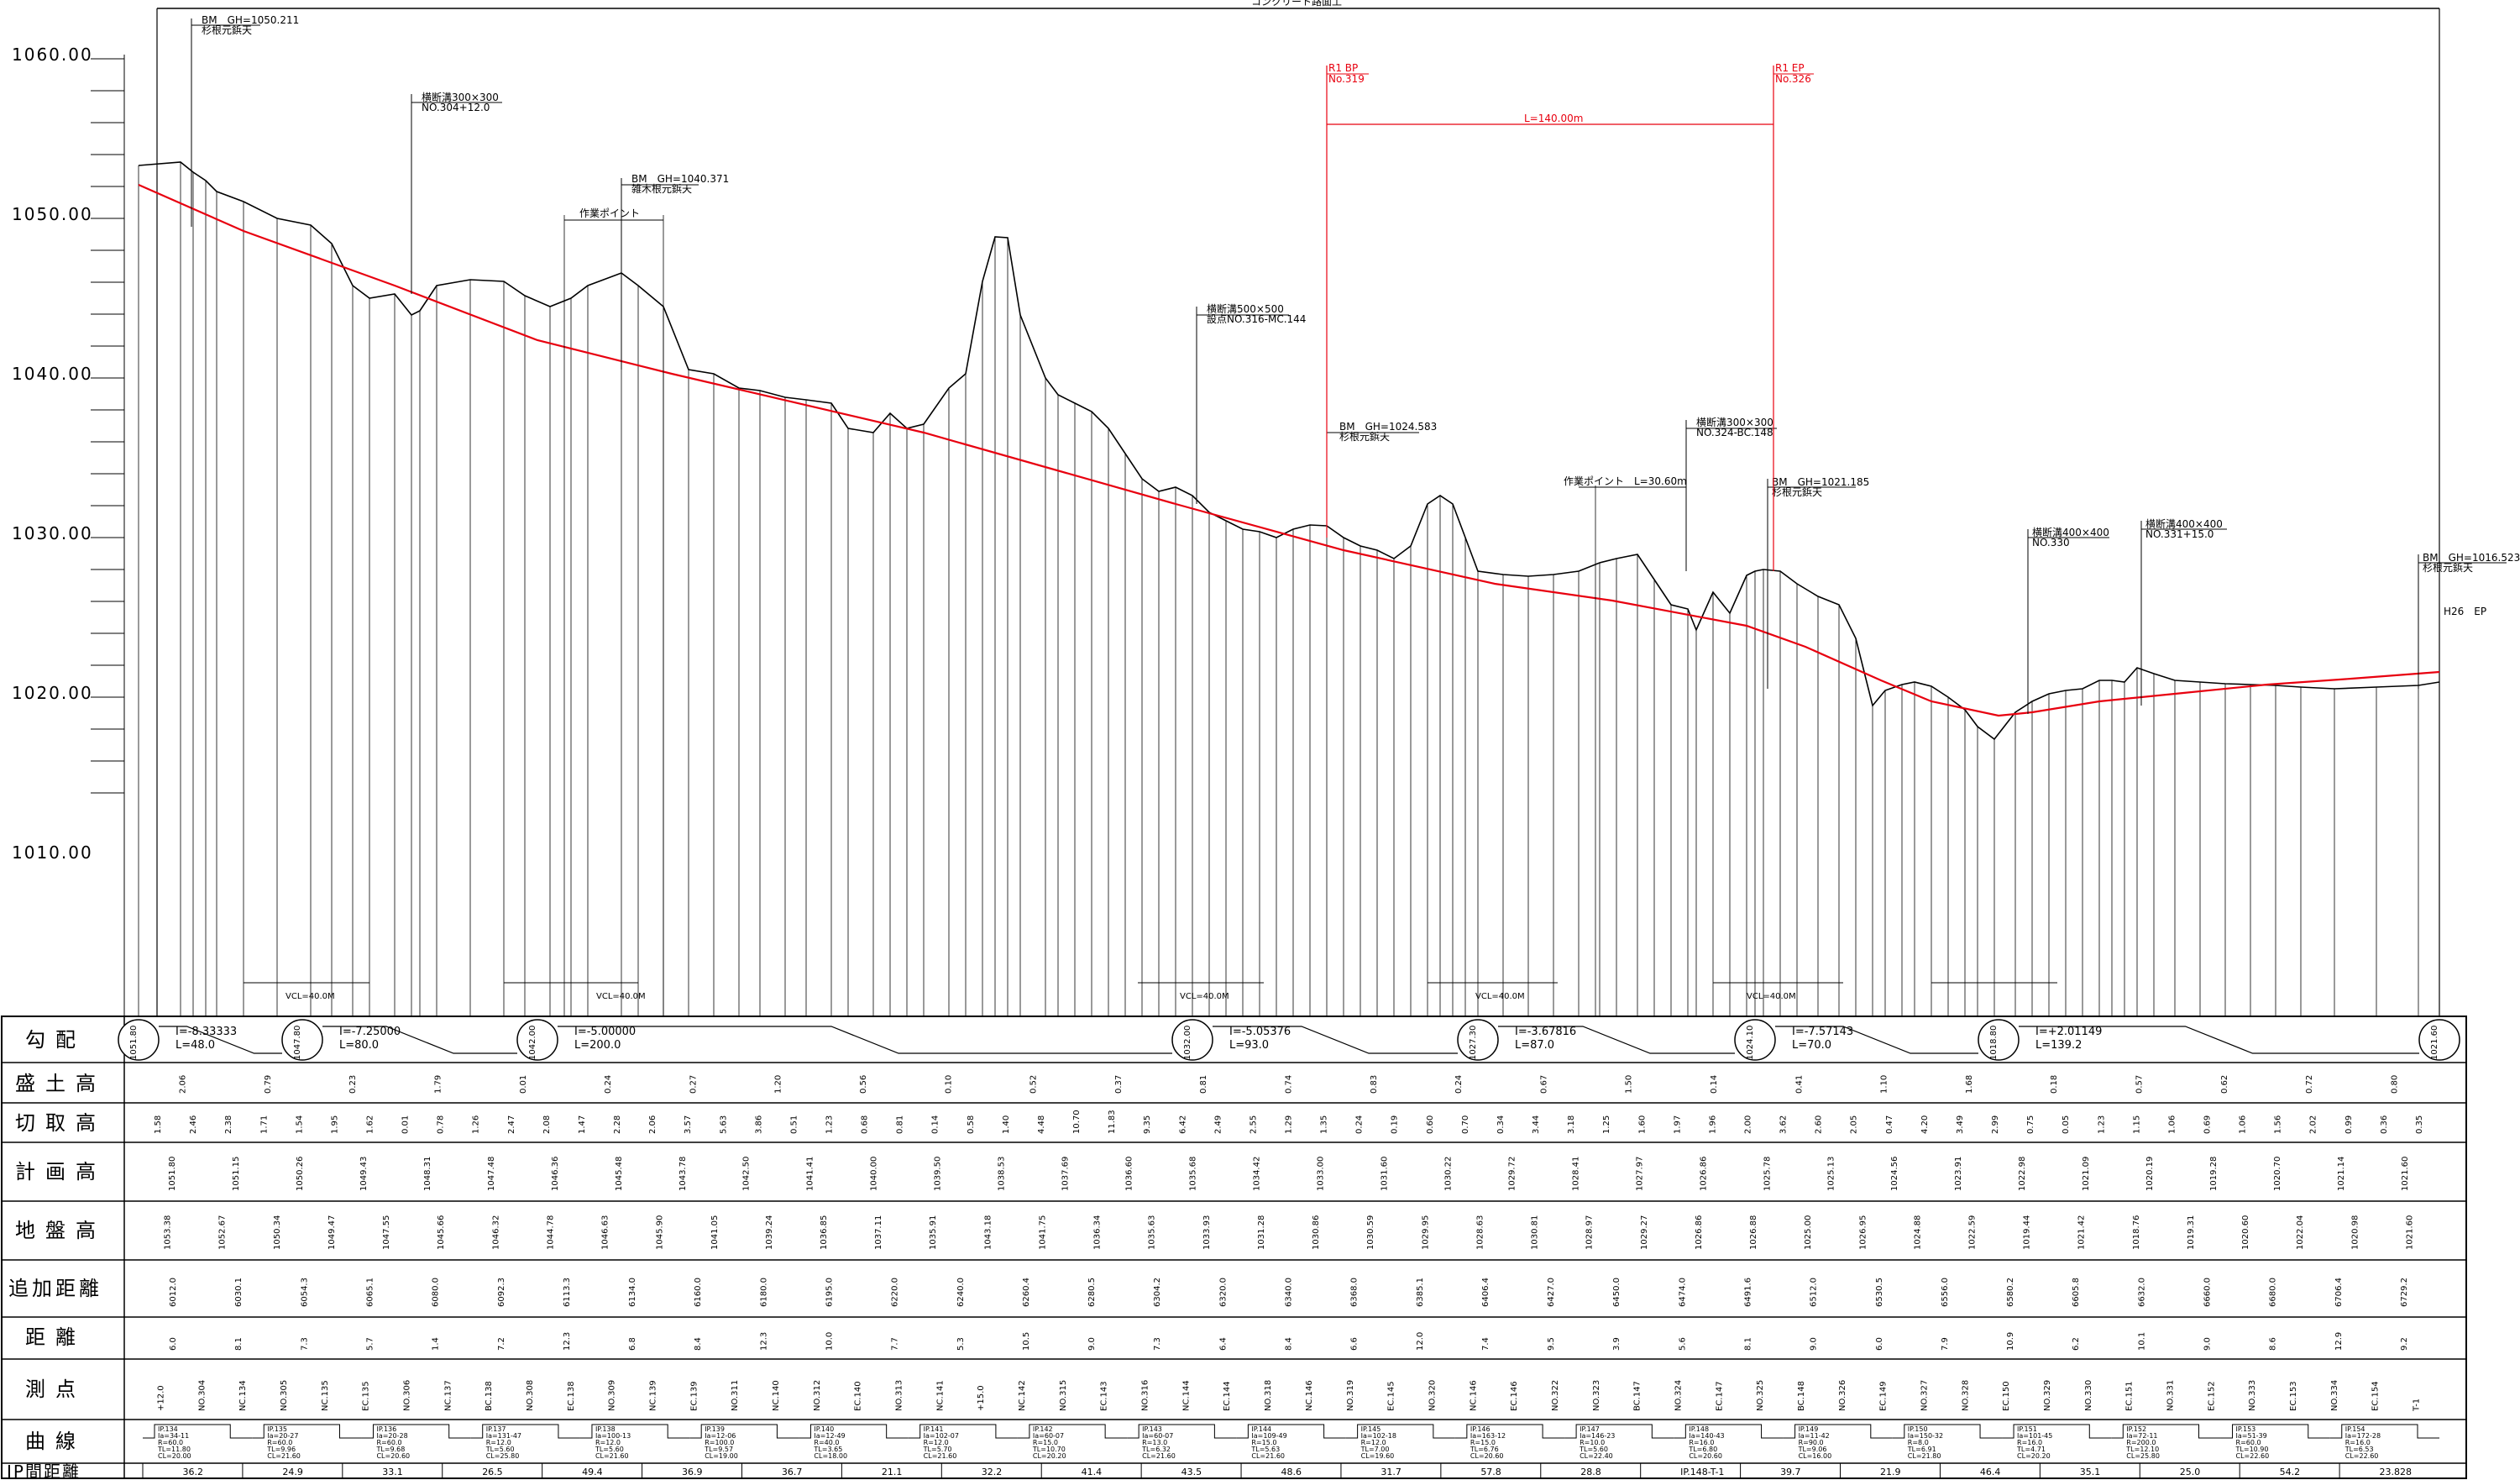  I want to click on cumulative-value: 6080.0, so click(436, 1292).